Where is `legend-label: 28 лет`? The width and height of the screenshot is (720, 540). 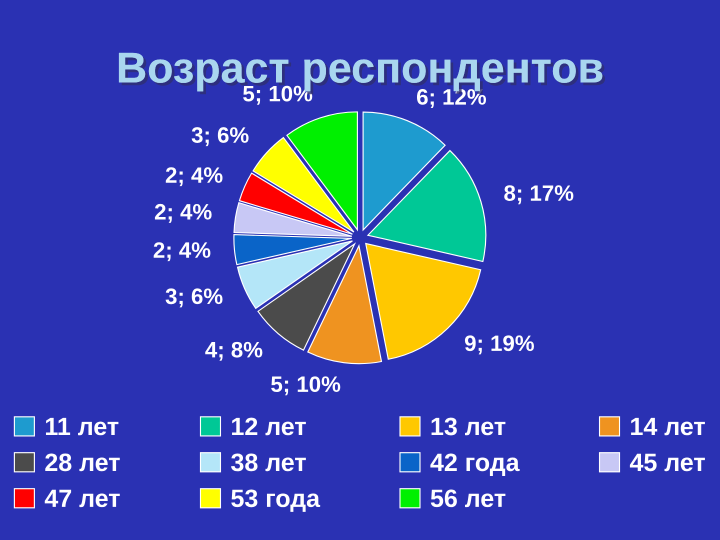 legend-label: 28 лет is located at coordinates (82, 463).